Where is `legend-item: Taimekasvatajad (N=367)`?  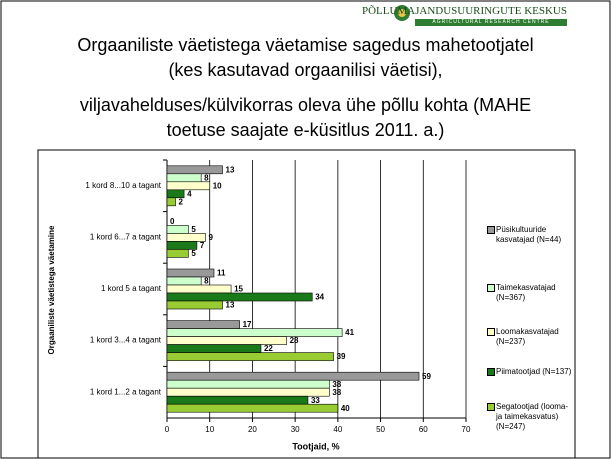 legend-item: Taimekasvatajad (N=367) is located at coordinates (530, 293).